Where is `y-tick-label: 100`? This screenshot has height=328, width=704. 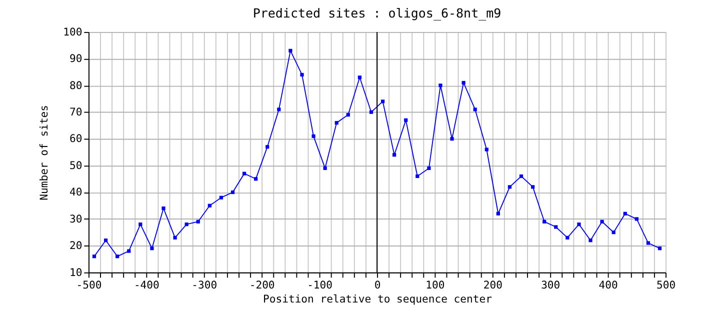
y-tick-label: 100 is located at coordinates (72, 32).